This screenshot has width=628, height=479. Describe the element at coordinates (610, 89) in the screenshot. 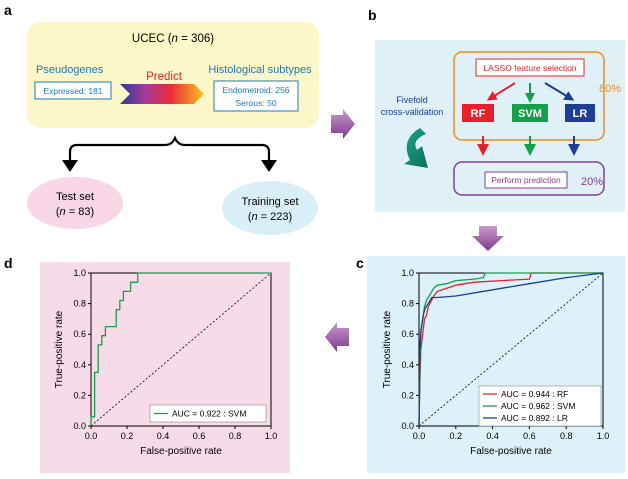

I see `pct-80-label: 80%` at that location.